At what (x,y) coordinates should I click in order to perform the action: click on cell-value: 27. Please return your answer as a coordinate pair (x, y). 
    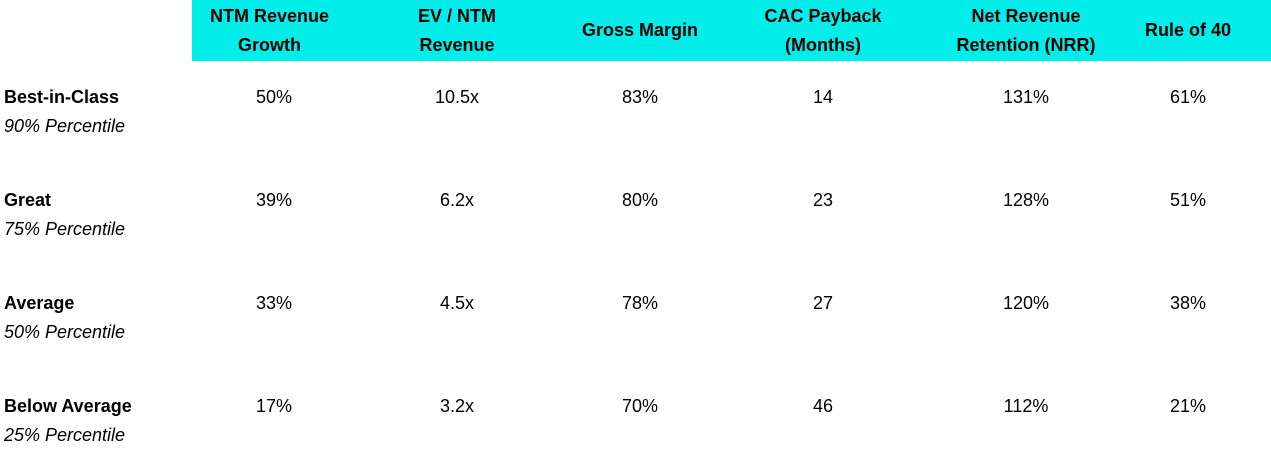
    Looking at the image, I should click on (823, 303).